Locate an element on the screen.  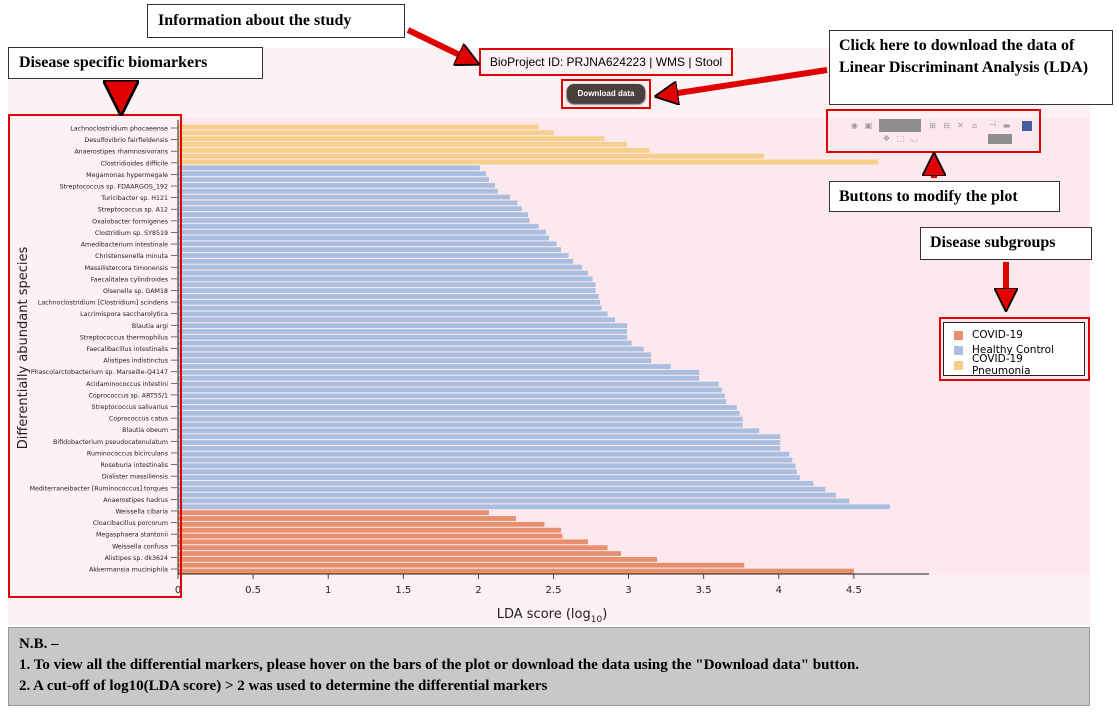
bar-chart-icon is located at coordinates (1027, 126).